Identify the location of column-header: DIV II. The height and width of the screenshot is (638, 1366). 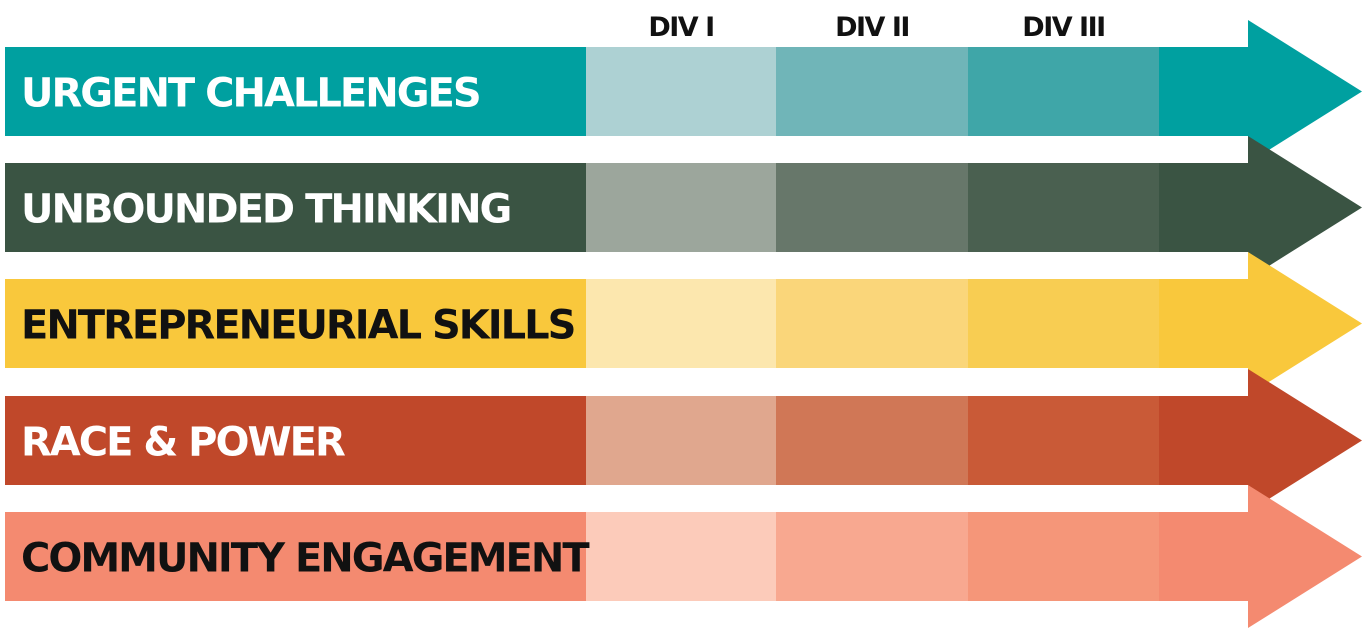
(872, 27).